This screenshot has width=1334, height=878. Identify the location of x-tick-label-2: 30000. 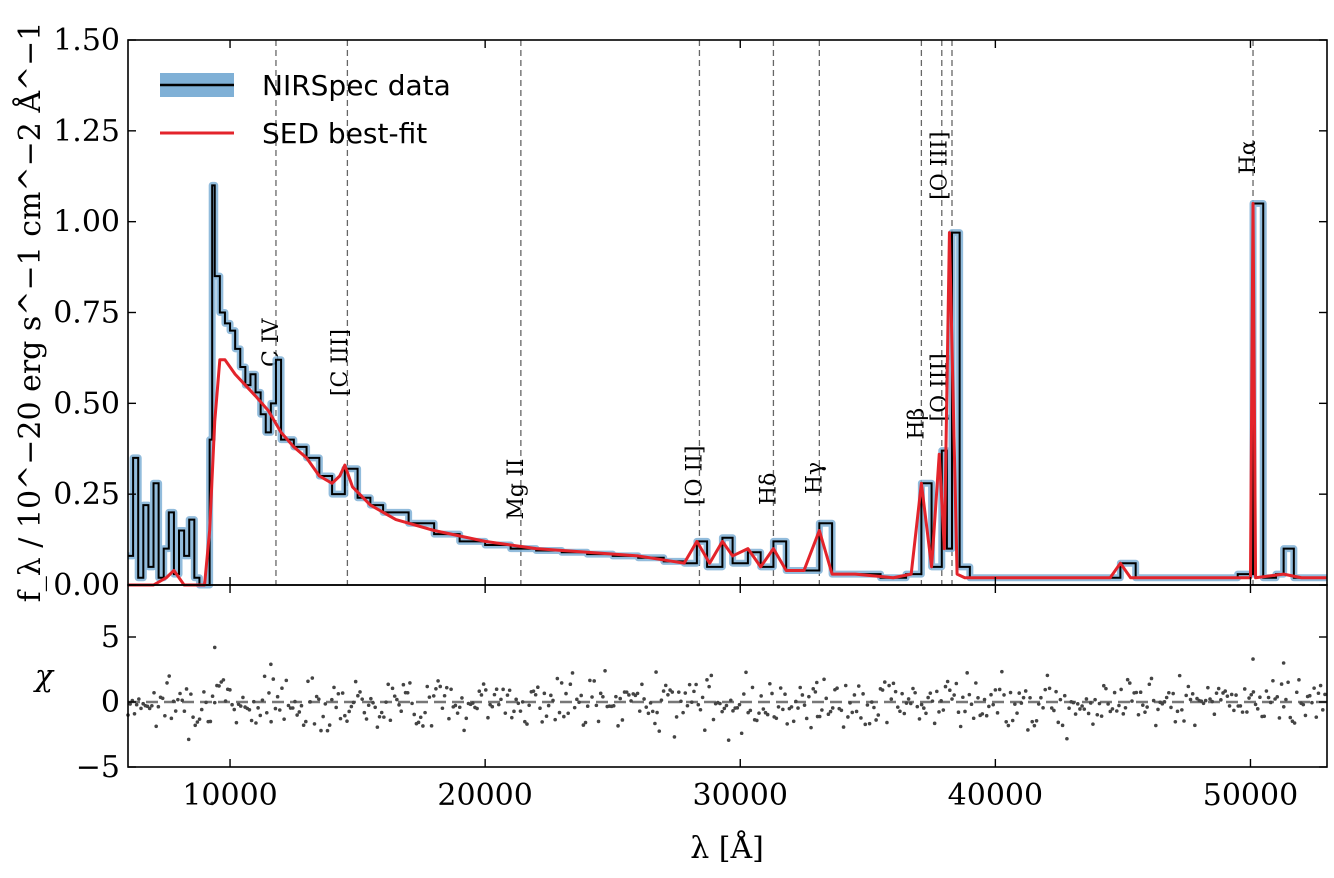
(740, 795).